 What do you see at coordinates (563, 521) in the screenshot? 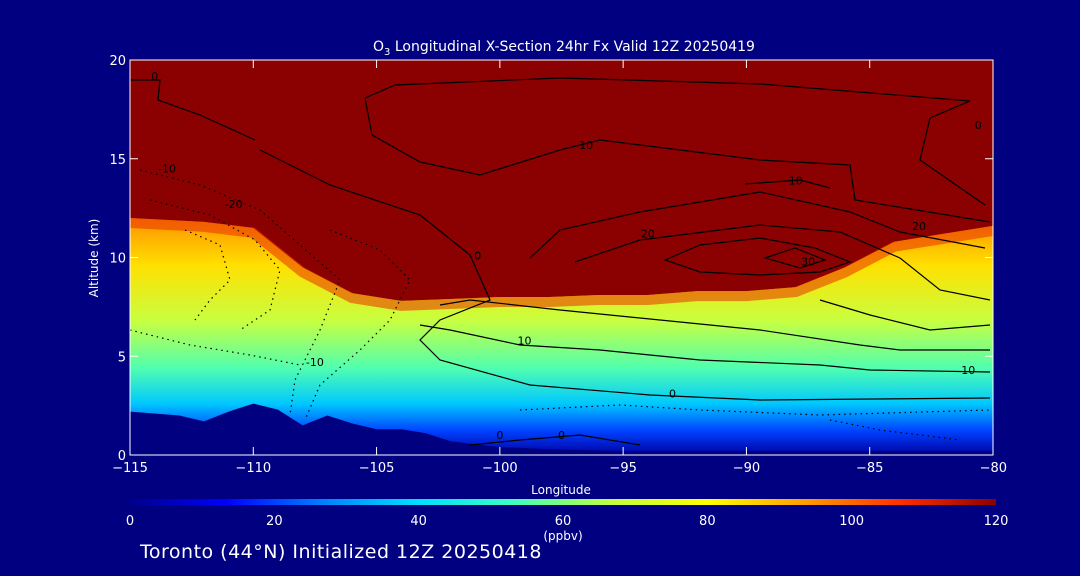
I see `colorbar-tick-label: 60` at bounding box center [563, 521].